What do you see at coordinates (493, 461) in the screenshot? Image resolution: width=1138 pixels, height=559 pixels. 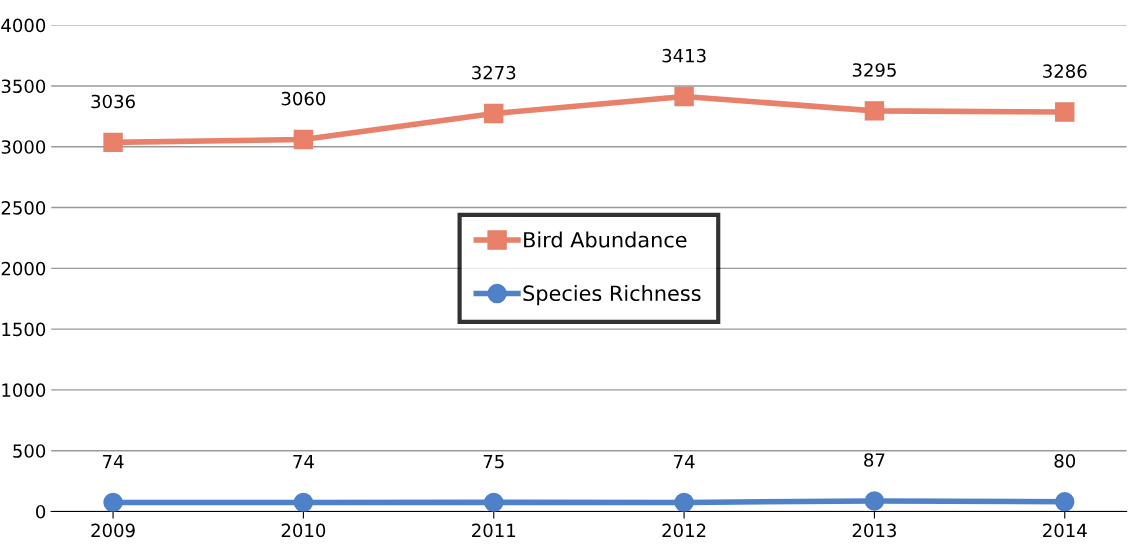 I see `data-label: 75` at bounding box center [493, 461].